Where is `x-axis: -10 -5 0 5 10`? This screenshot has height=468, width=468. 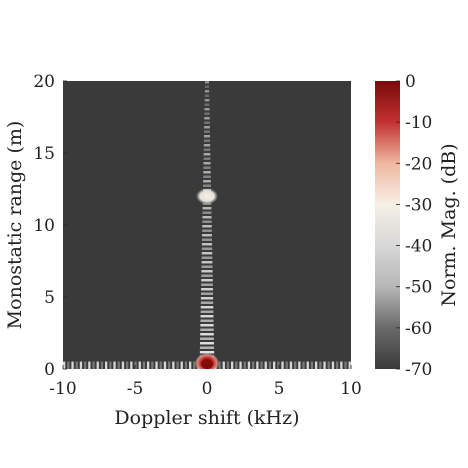
x-axis: -10 -5 0 5 10 is located at coordinates (205, 382).